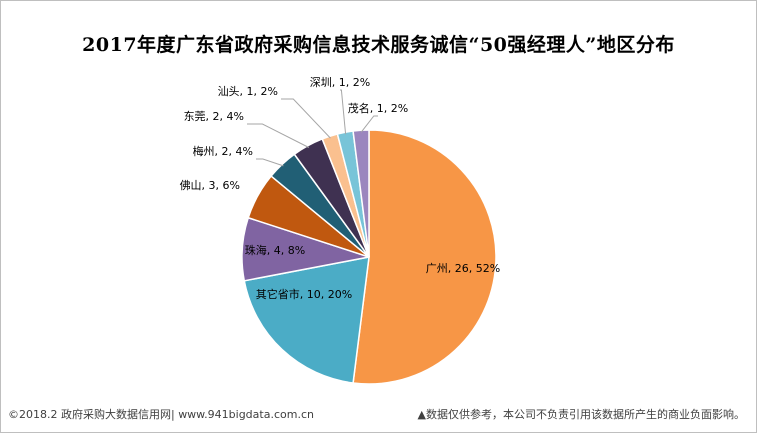 This screenshot has height=433, width=757. I want to click on slice-label: 茂名, 1, 2%, so click(378, 108).